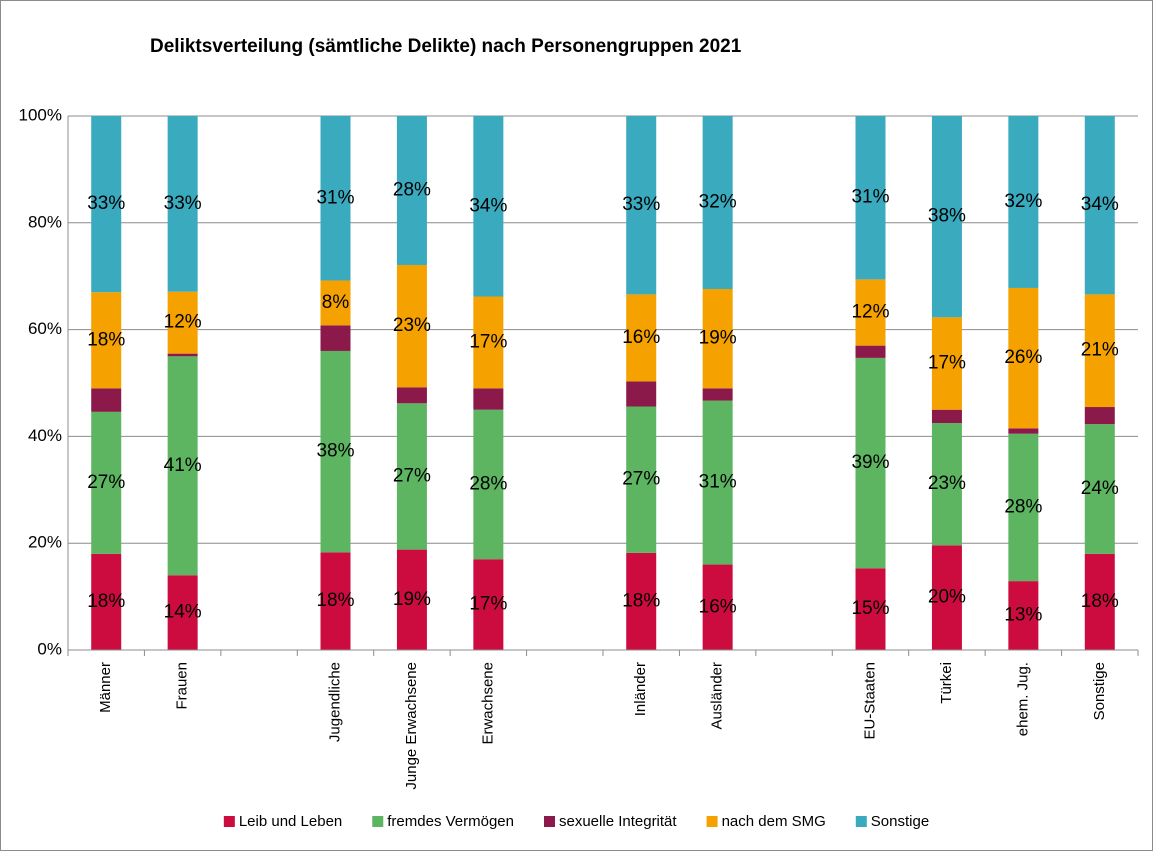 The height and width of the screenshot is (854, 1161). I want to click on data-label: 13%, so click(1023, 615).